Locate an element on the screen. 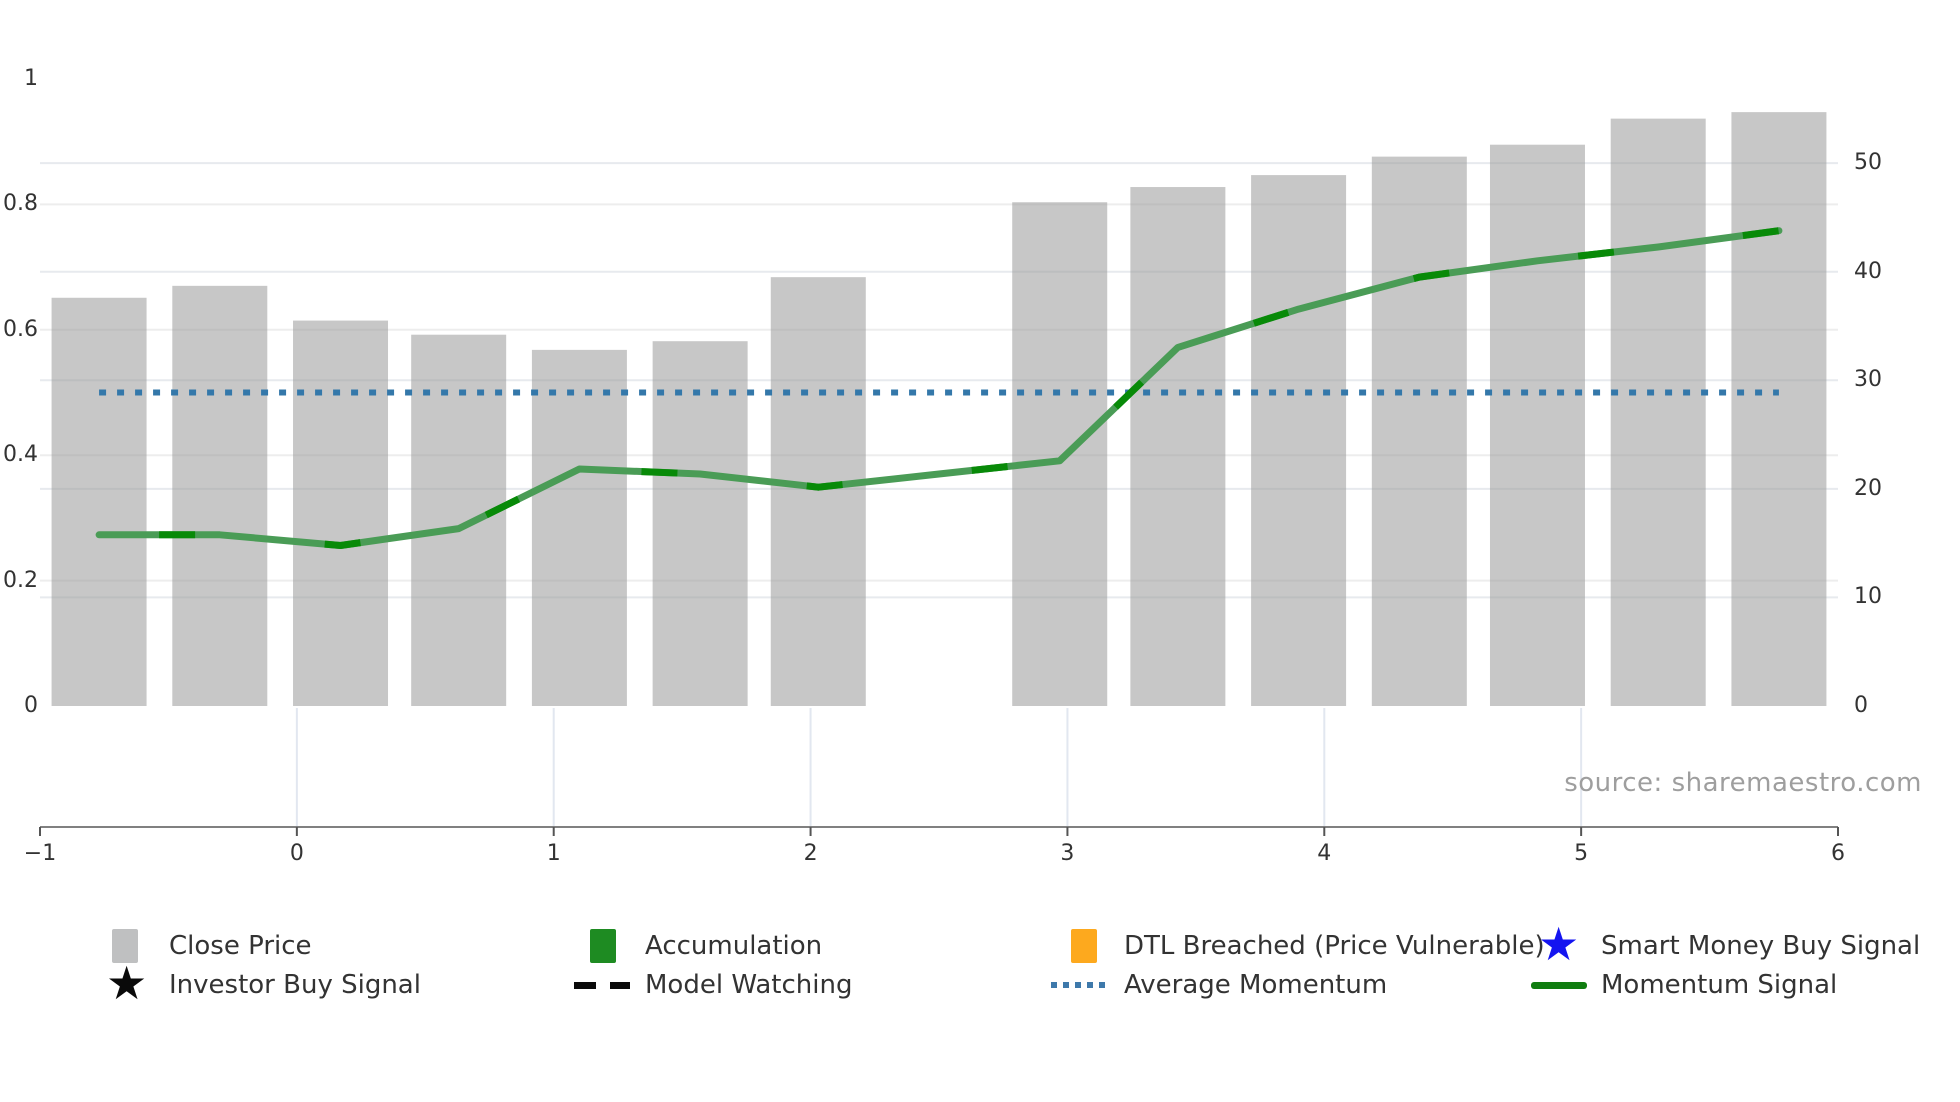 The image size is (1960, 1102). y-tick-label-left: 0.8 is located at coordinates (20, 204).